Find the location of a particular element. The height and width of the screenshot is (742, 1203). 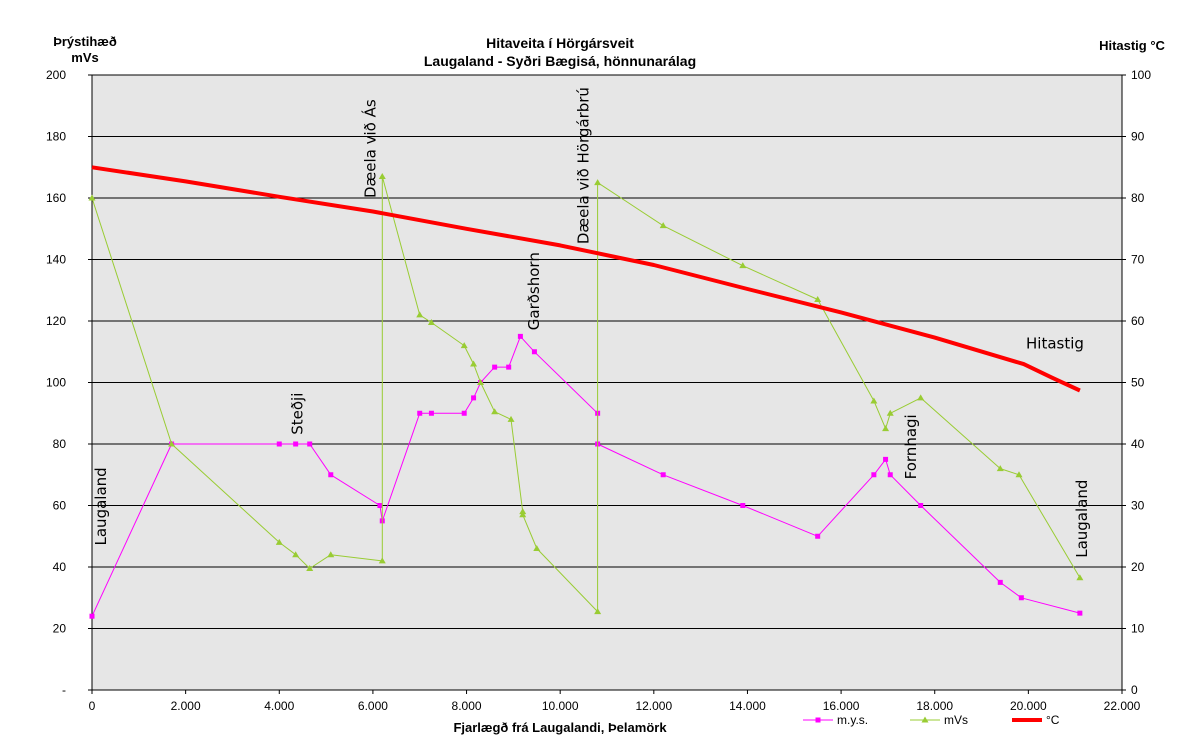

legend-label-mys: m.y.s. is located at coordinates (852, 720).